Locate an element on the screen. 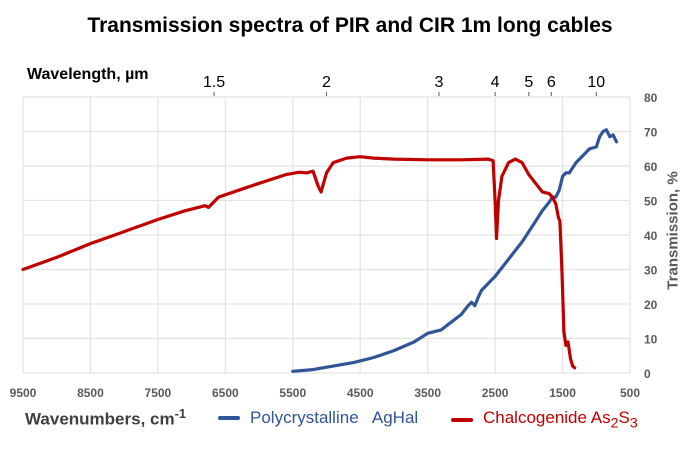 The image size is (700, 449). x-axis-label-sup: -1 is located at coordinates (180, 413).